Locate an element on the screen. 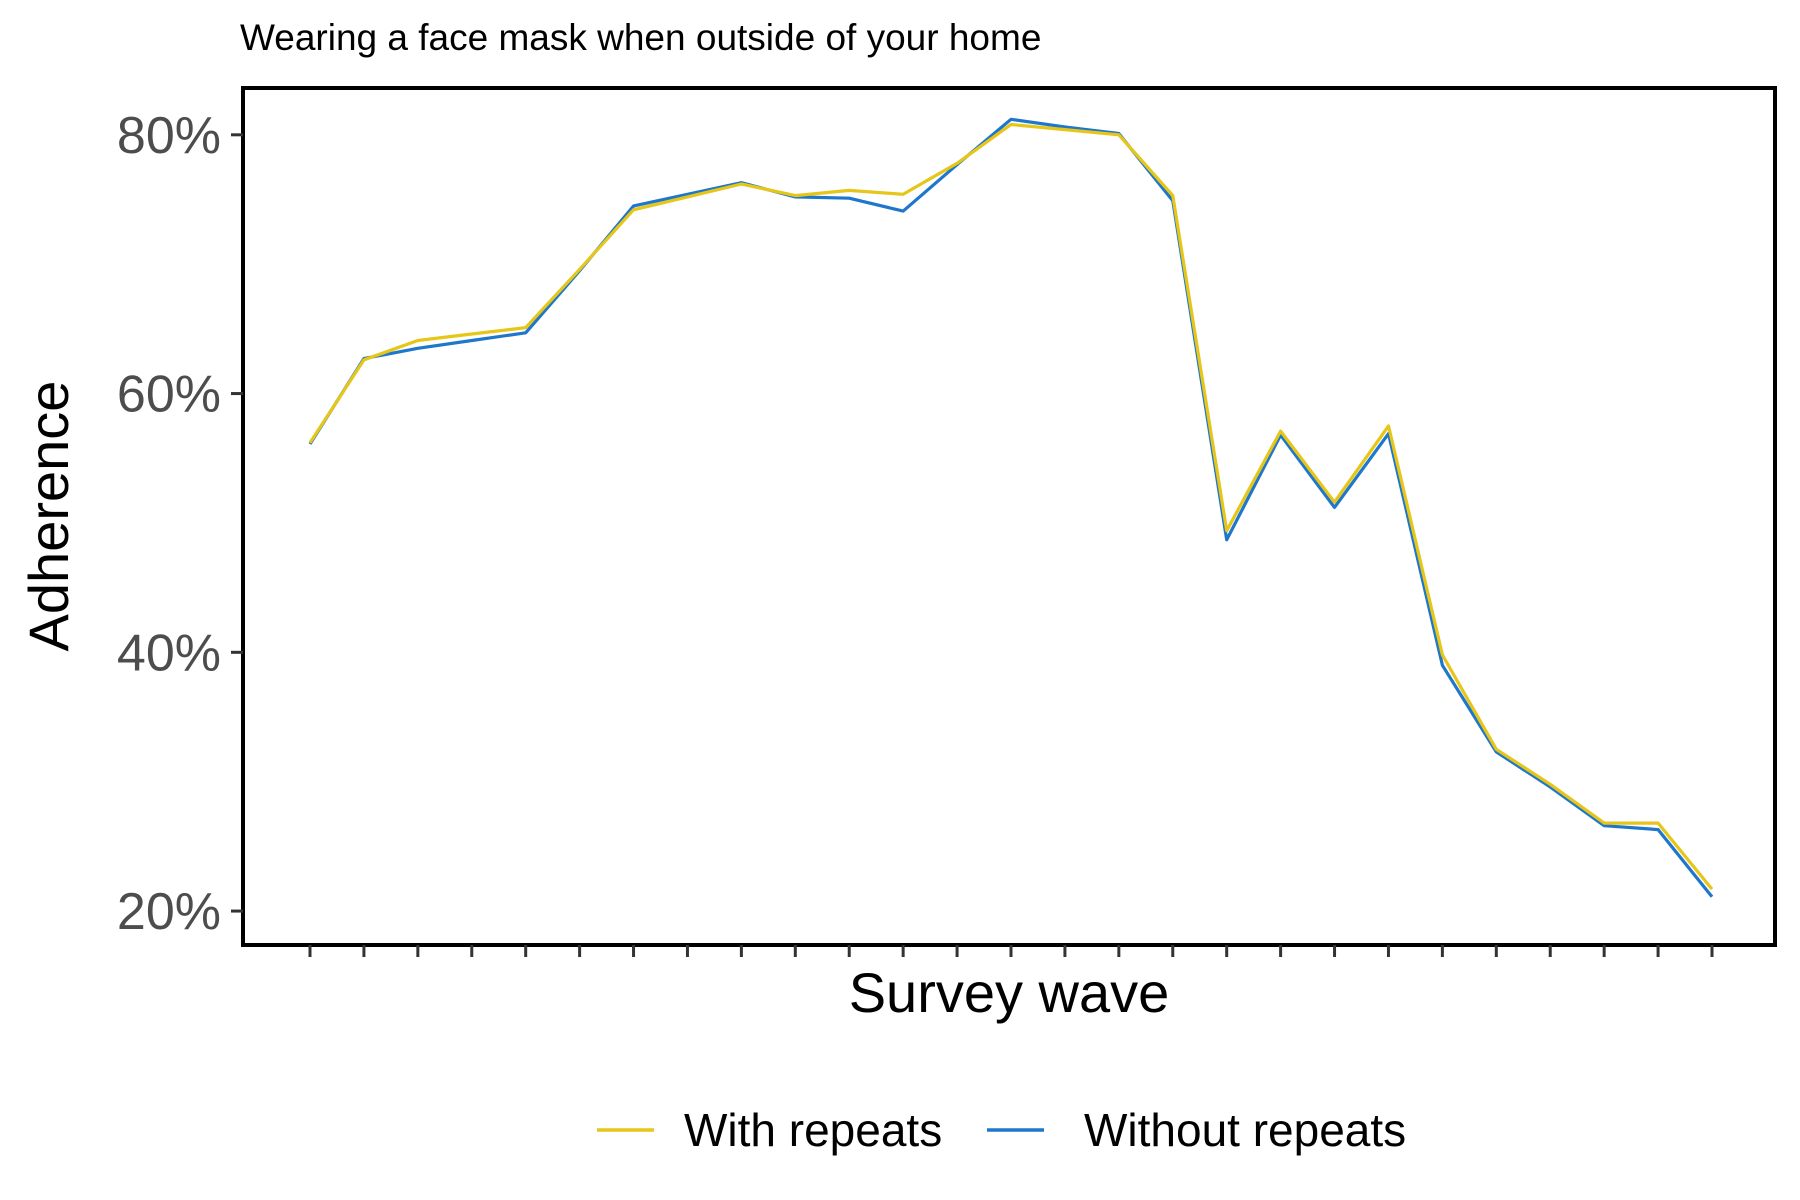 The width and height of the screenshot is (1800, 1200). y-tick-label: 60% is located at coordinates (169, 395).